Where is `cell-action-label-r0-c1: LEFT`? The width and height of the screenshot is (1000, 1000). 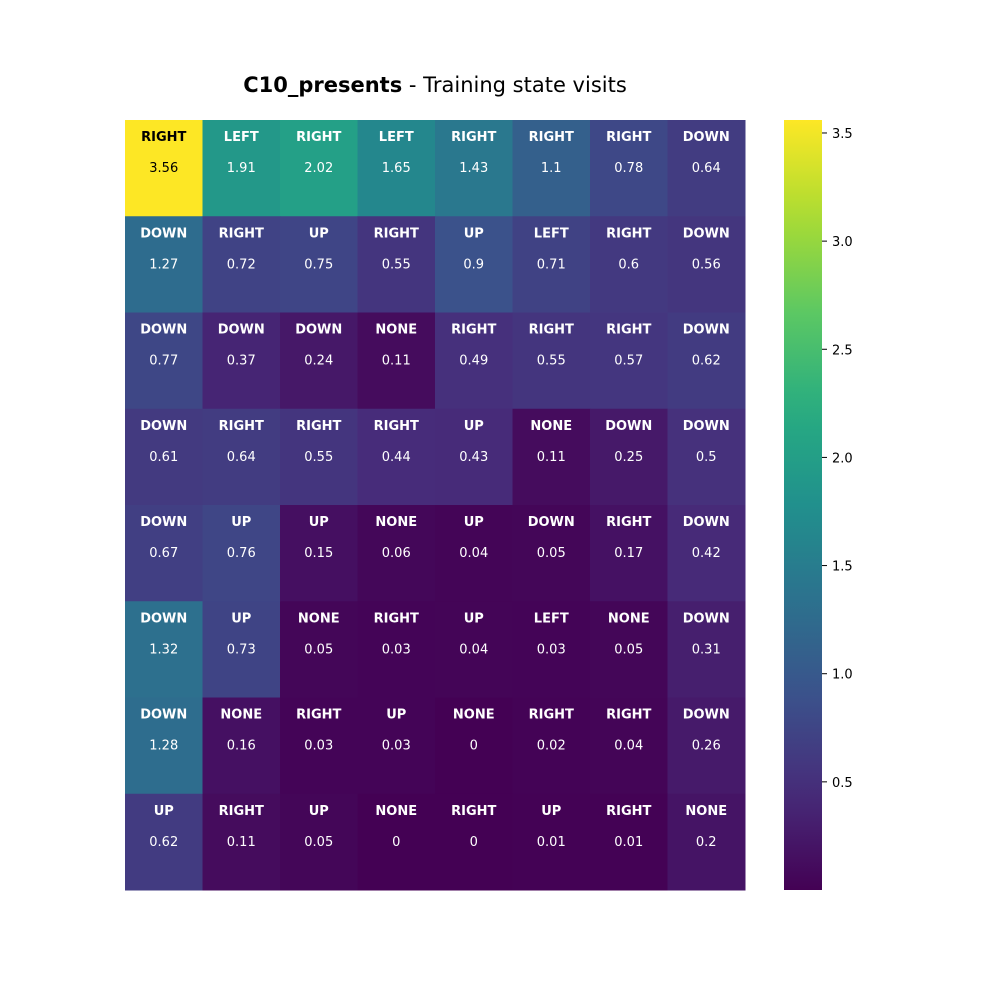 cell-action-label-r0-c1: LEFT is located at coordinates (241, 137).